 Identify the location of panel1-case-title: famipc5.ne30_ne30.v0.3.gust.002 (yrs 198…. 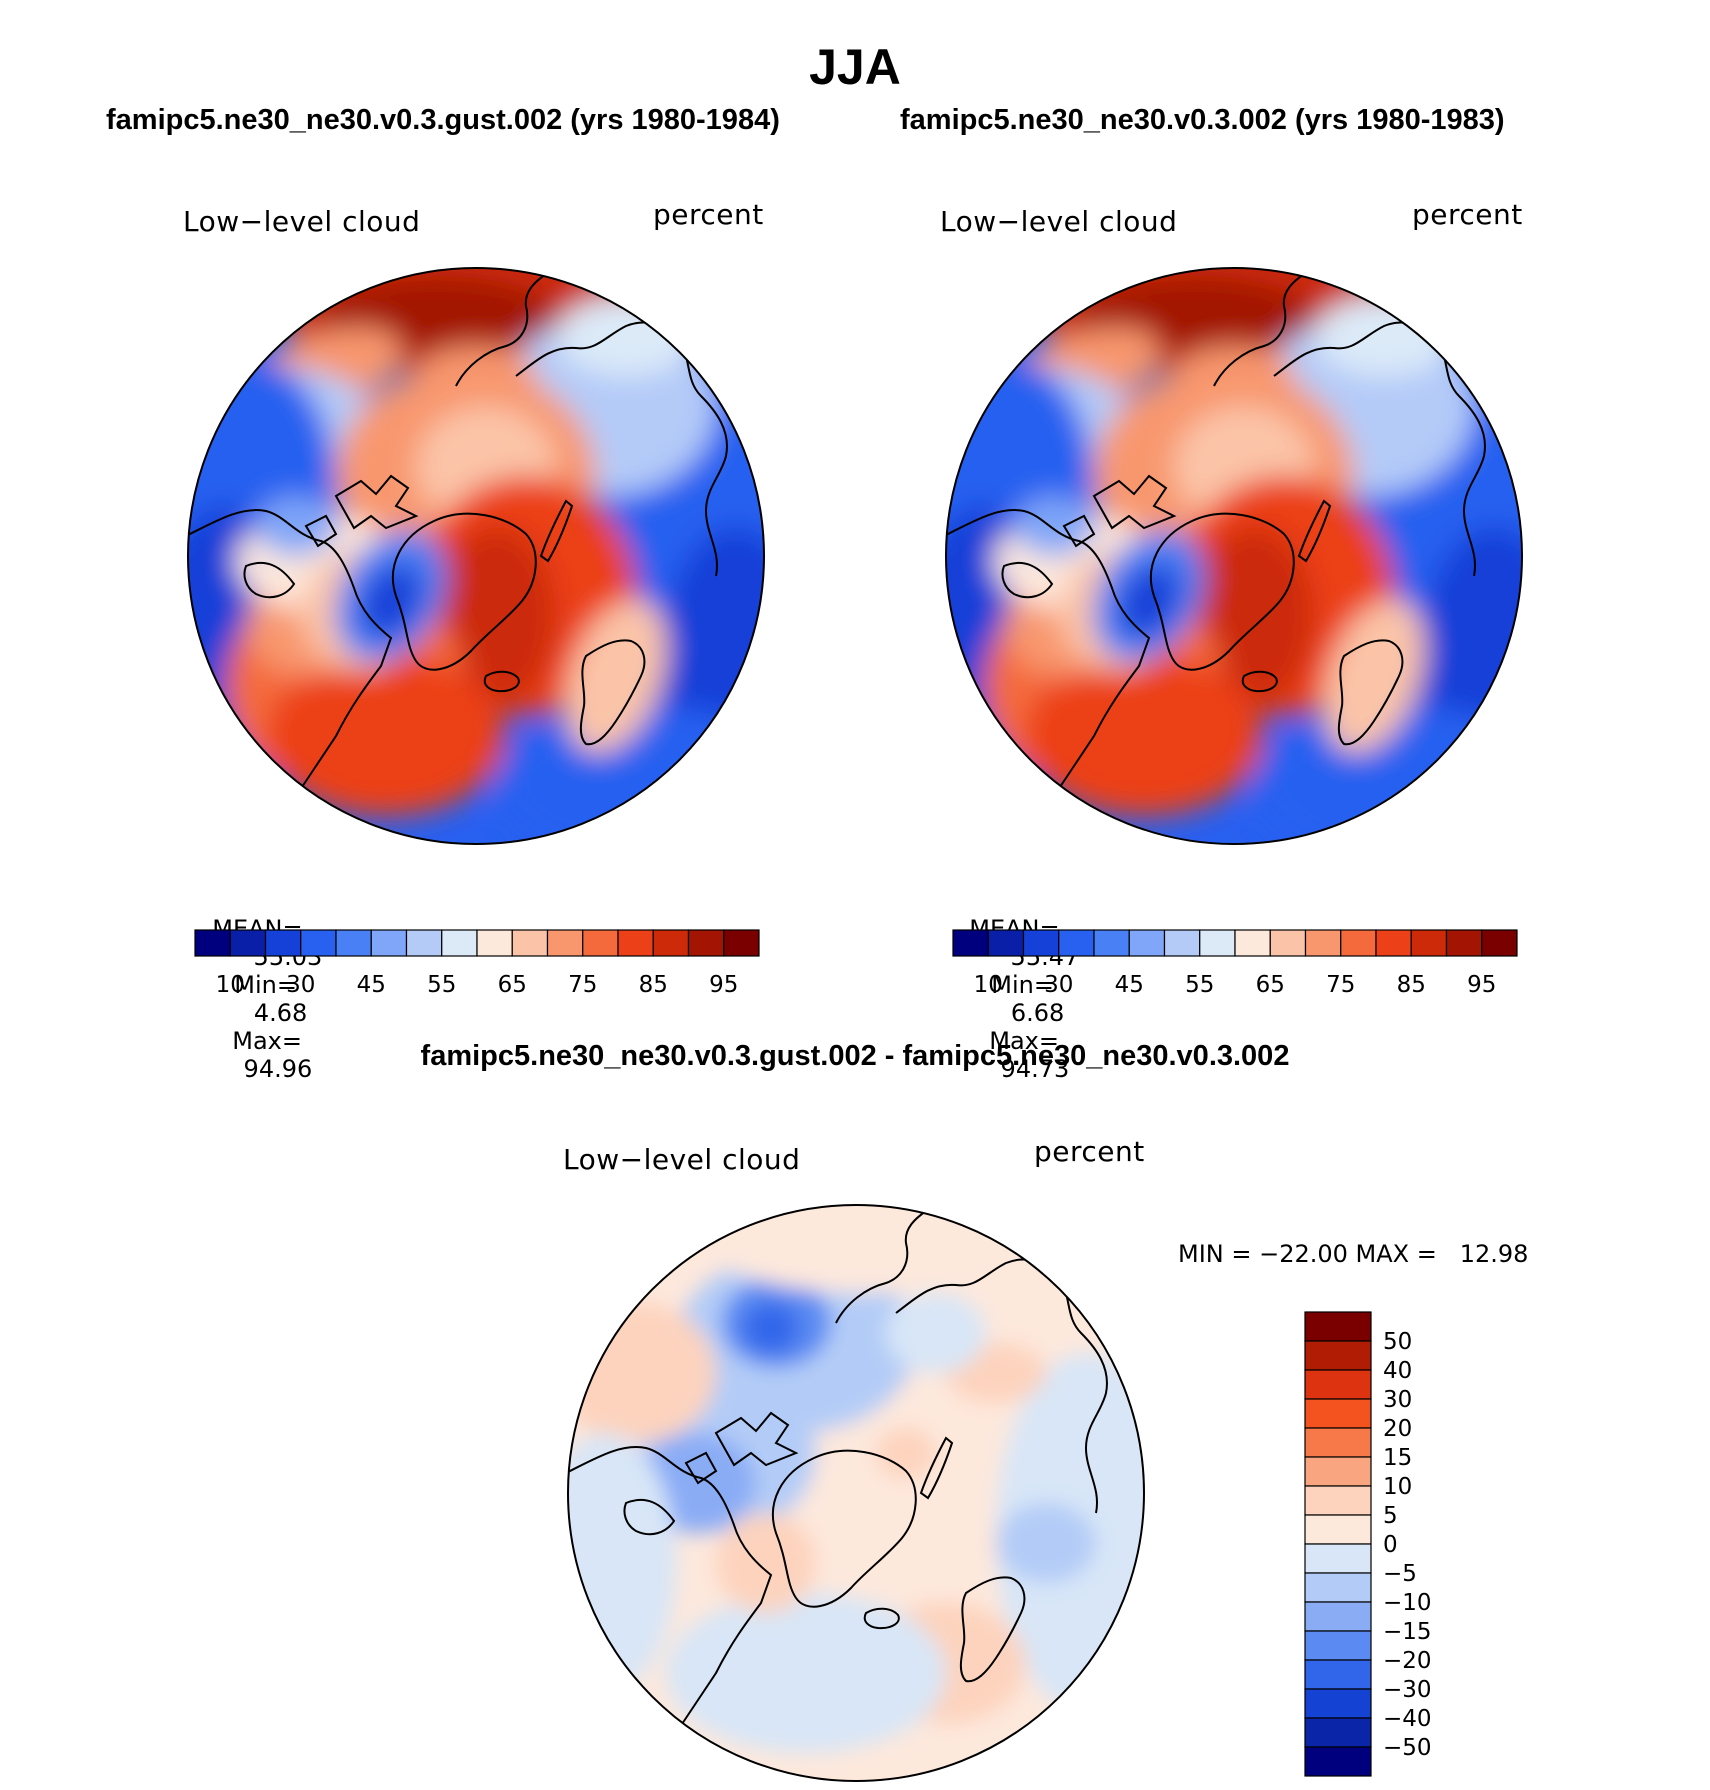
(443, 120).